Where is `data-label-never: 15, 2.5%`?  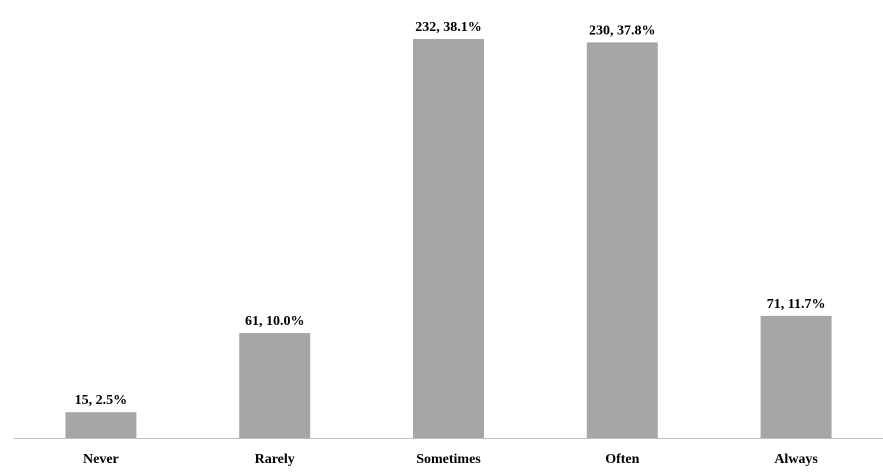 data-label-never: 15, 2.5% is located at coordinates (101, 400).